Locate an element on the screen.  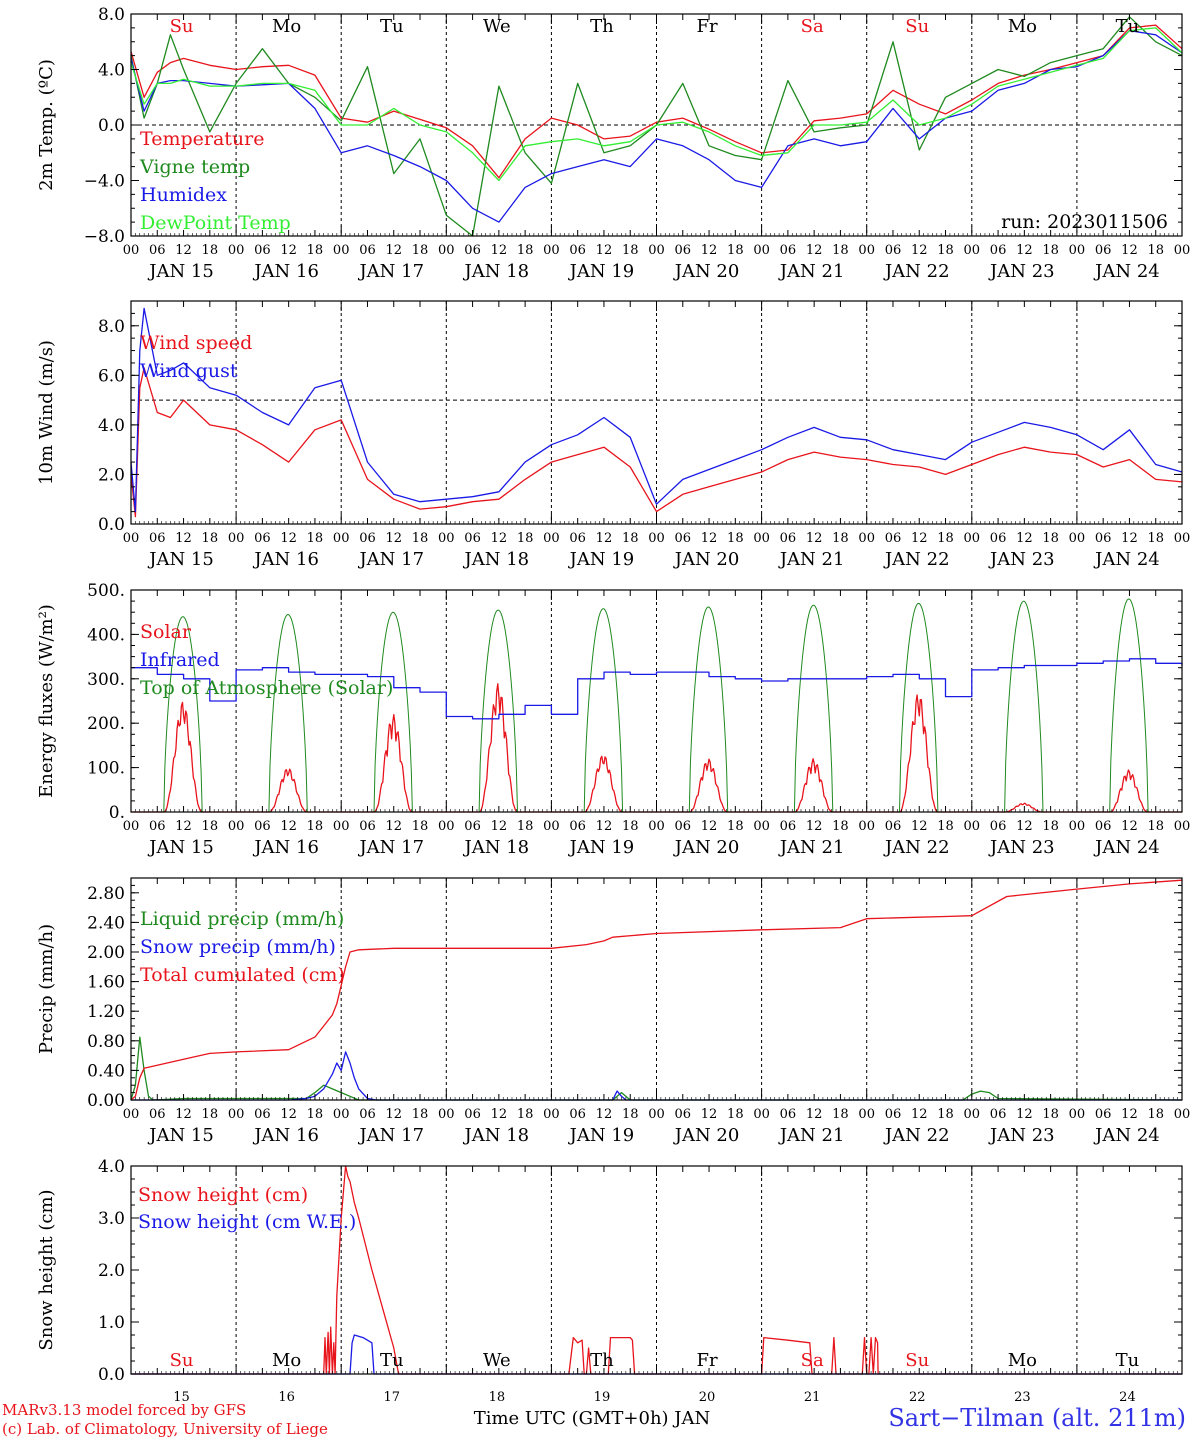
legend-entry: Total cumulated (cm) is located at coordinates (242, 975).